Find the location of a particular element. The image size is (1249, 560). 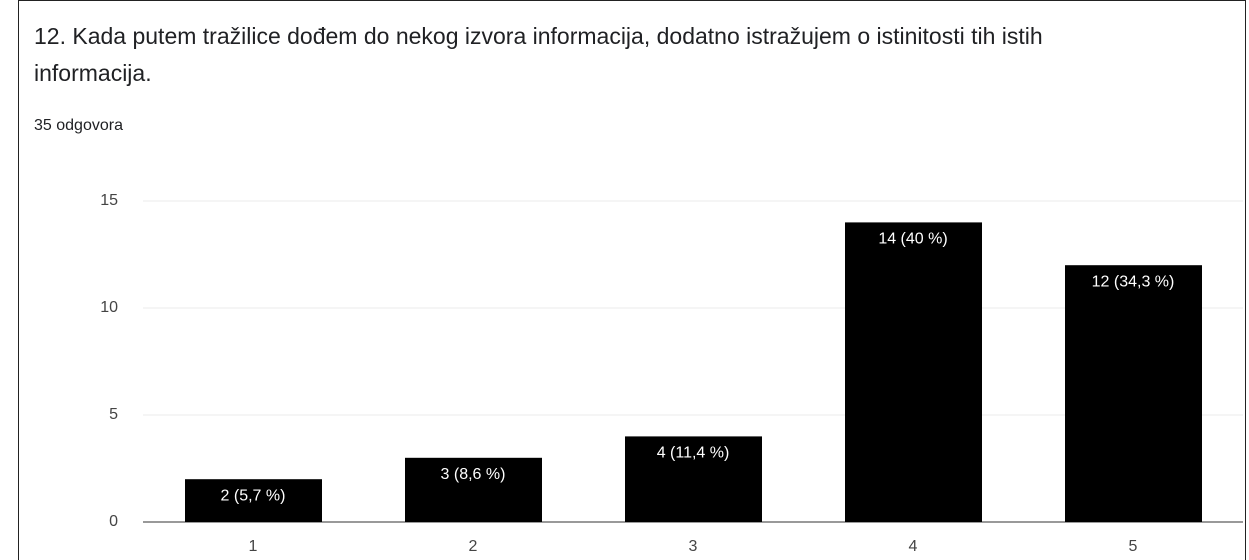

y-tick-label: 0 is located at coordinates (113, 521).